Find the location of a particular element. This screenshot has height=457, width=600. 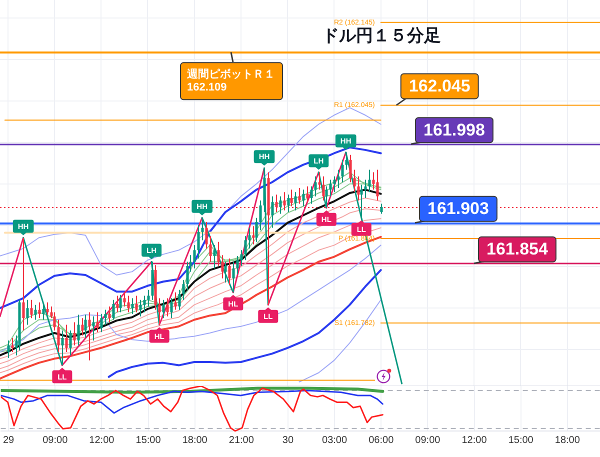

annotation: 162.045 is located at coordinates (439, 86).